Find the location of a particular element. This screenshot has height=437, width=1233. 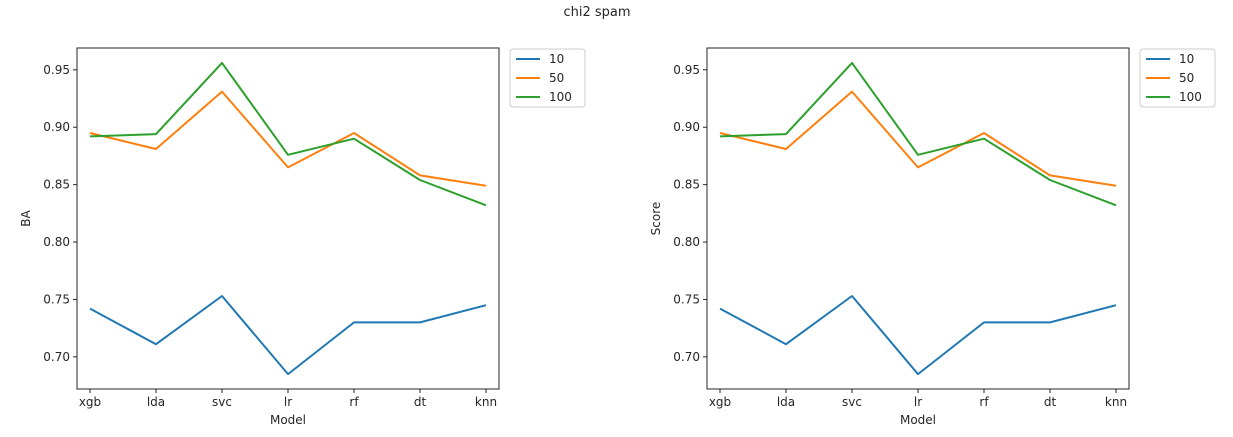

y-axis-label: Score is located at coordinates (656, 219).